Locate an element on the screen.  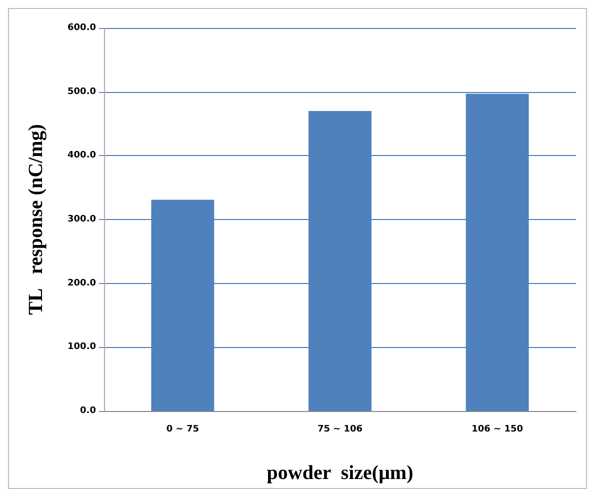
y-tick-label: 200.0 is located at coordinates (82, 283).